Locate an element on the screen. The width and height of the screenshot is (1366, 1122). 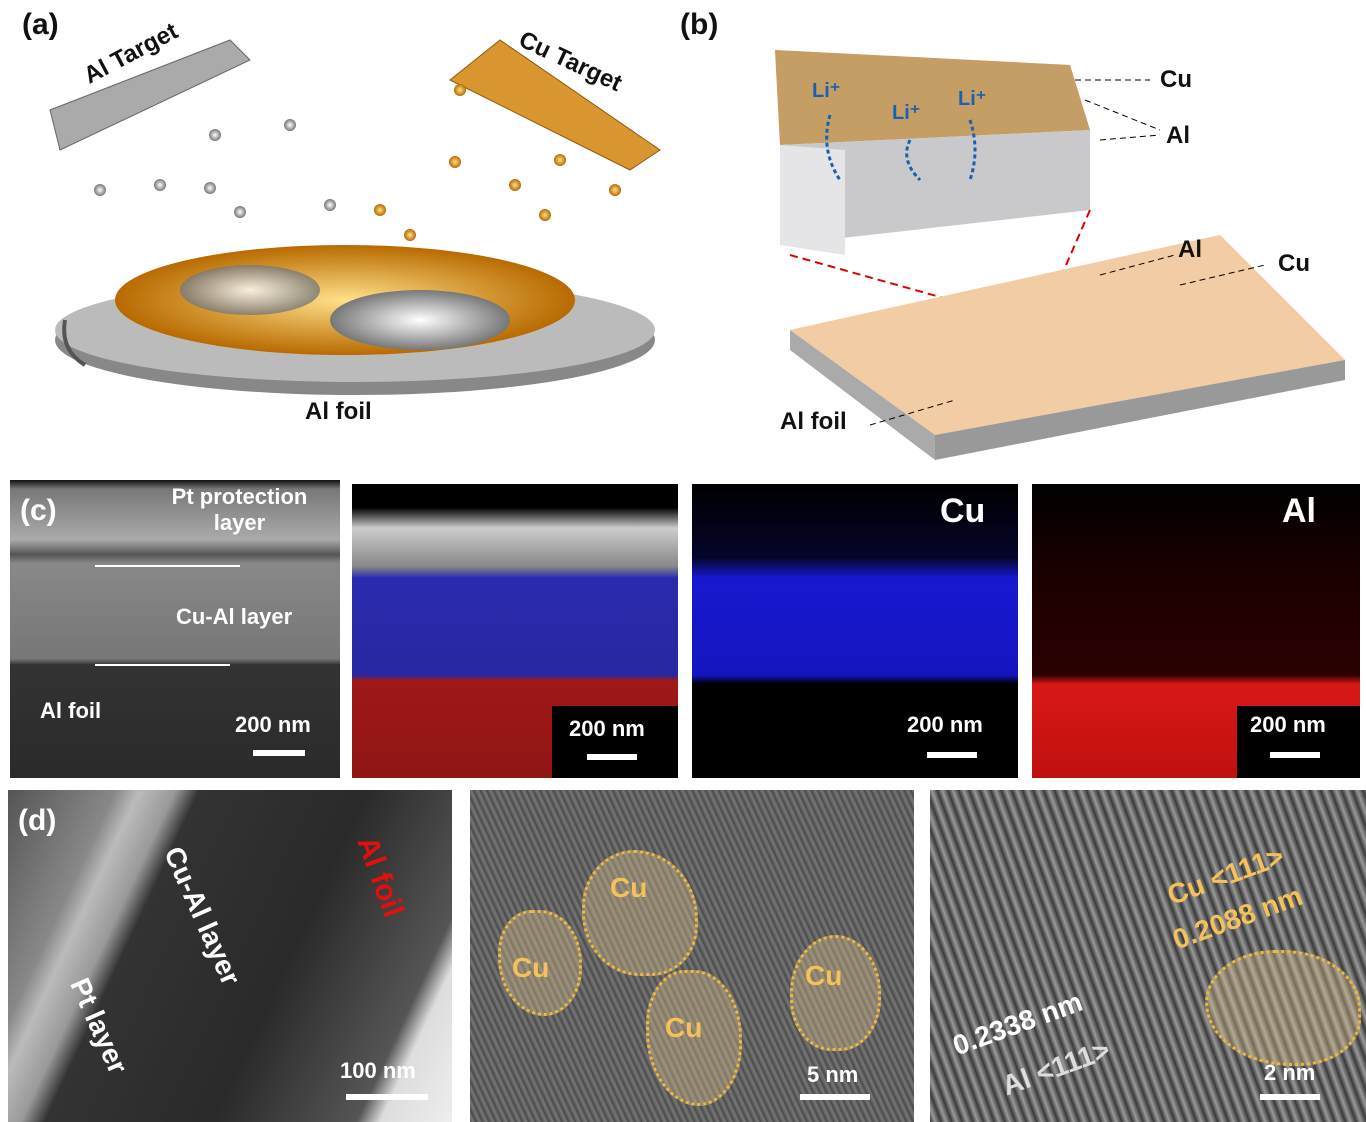
al-label-2: Al is located at coordinates (1190, 249).